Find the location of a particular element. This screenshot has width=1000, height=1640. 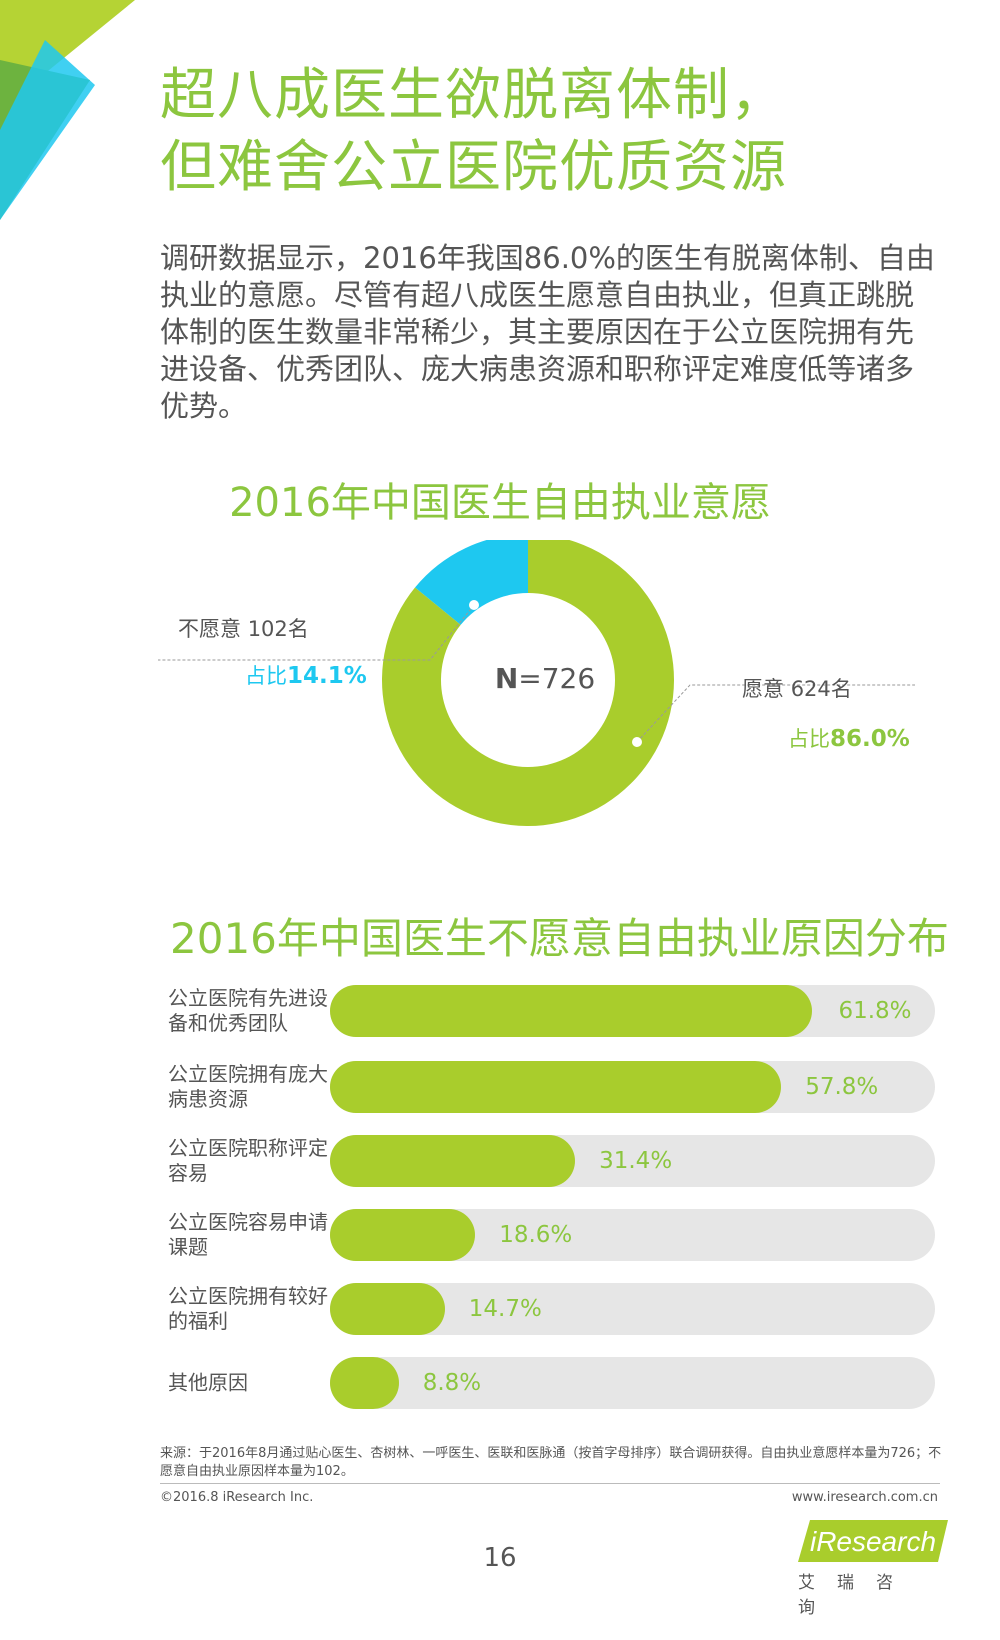

slice-label-willing: 愿意 624名 is located at coordinates (797, 688).